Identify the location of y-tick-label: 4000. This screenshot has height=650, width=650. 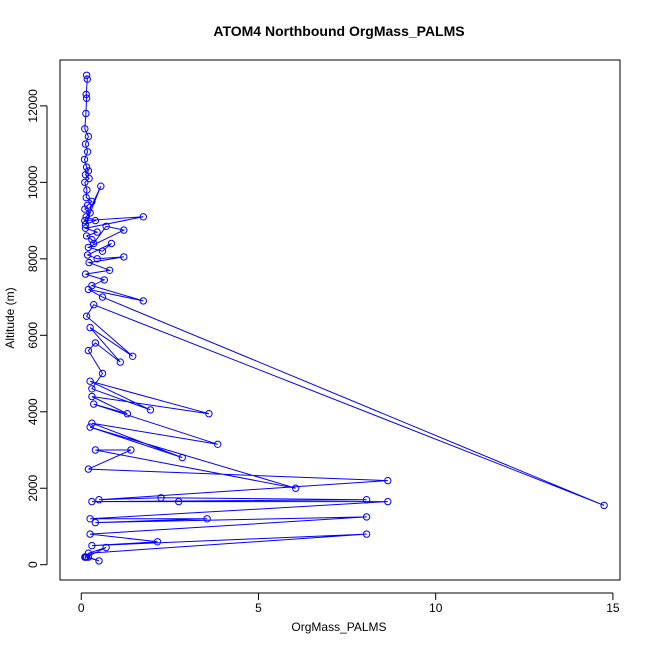
(33, 411).